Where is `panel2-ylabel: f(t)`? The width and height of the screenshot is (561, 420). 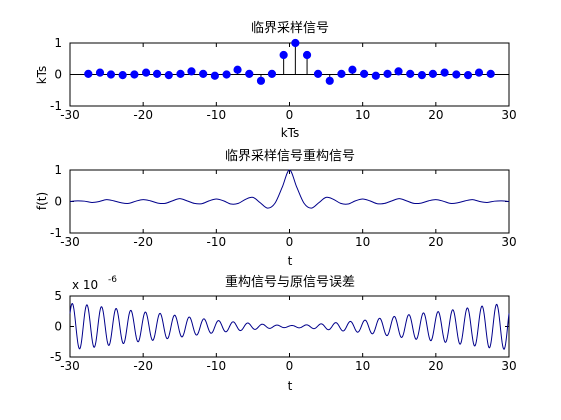
panel2-ylabel: f(t) is located at coordinates (42, 201).